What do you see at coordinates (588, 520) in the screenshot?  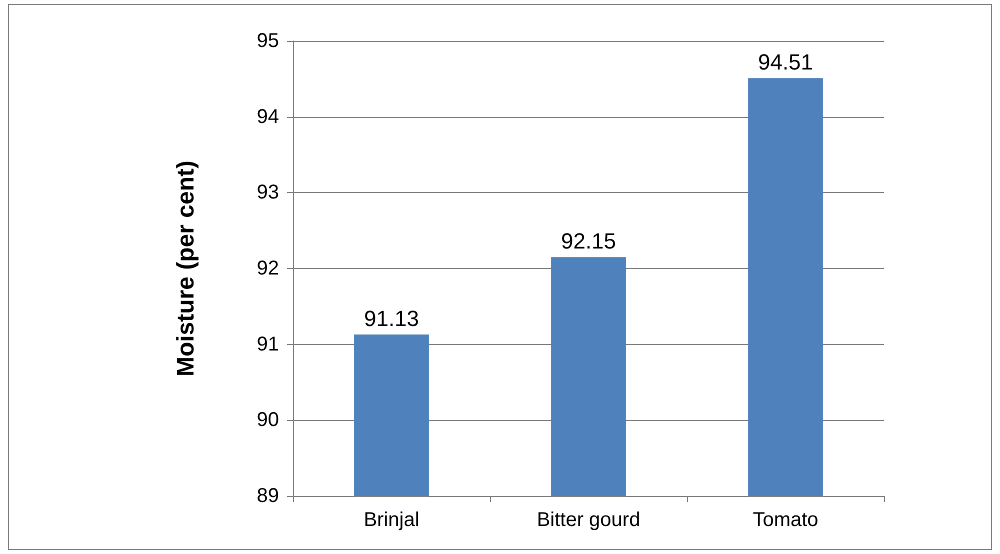 I see `x-tick-label: Bitter gourd` at bounding box center [588, 520].